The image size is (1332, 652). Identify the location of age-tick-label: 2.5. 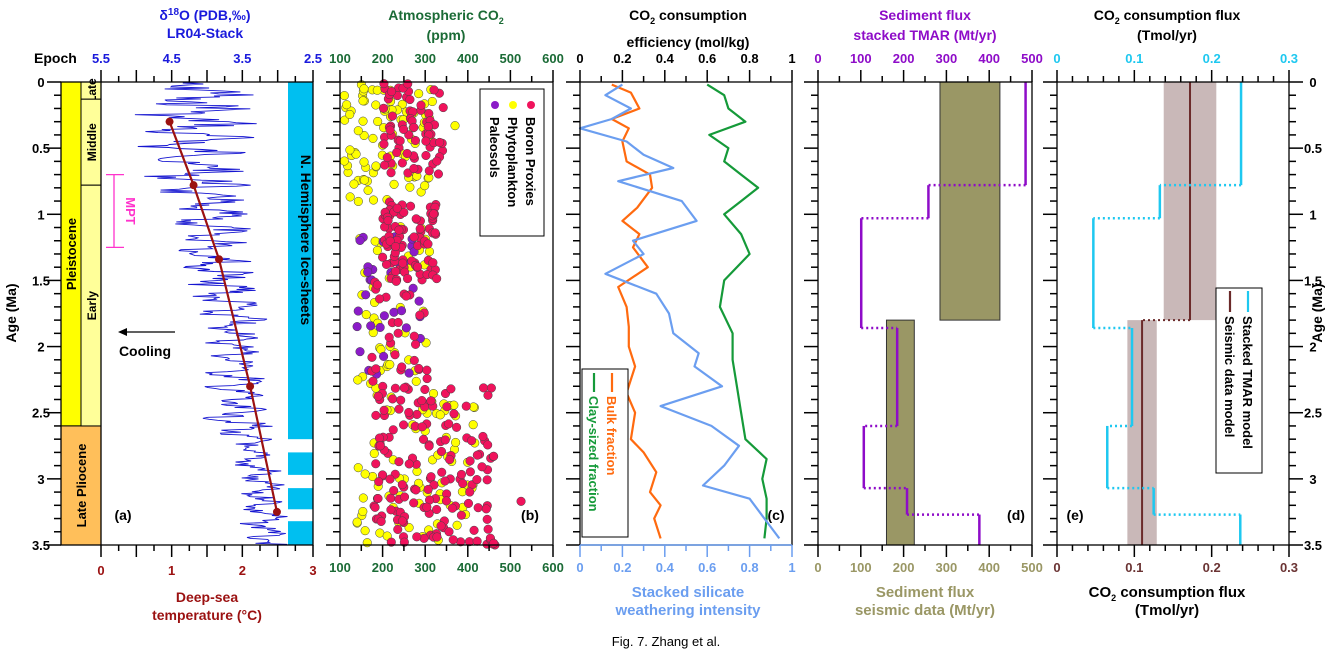
(1313, 413).